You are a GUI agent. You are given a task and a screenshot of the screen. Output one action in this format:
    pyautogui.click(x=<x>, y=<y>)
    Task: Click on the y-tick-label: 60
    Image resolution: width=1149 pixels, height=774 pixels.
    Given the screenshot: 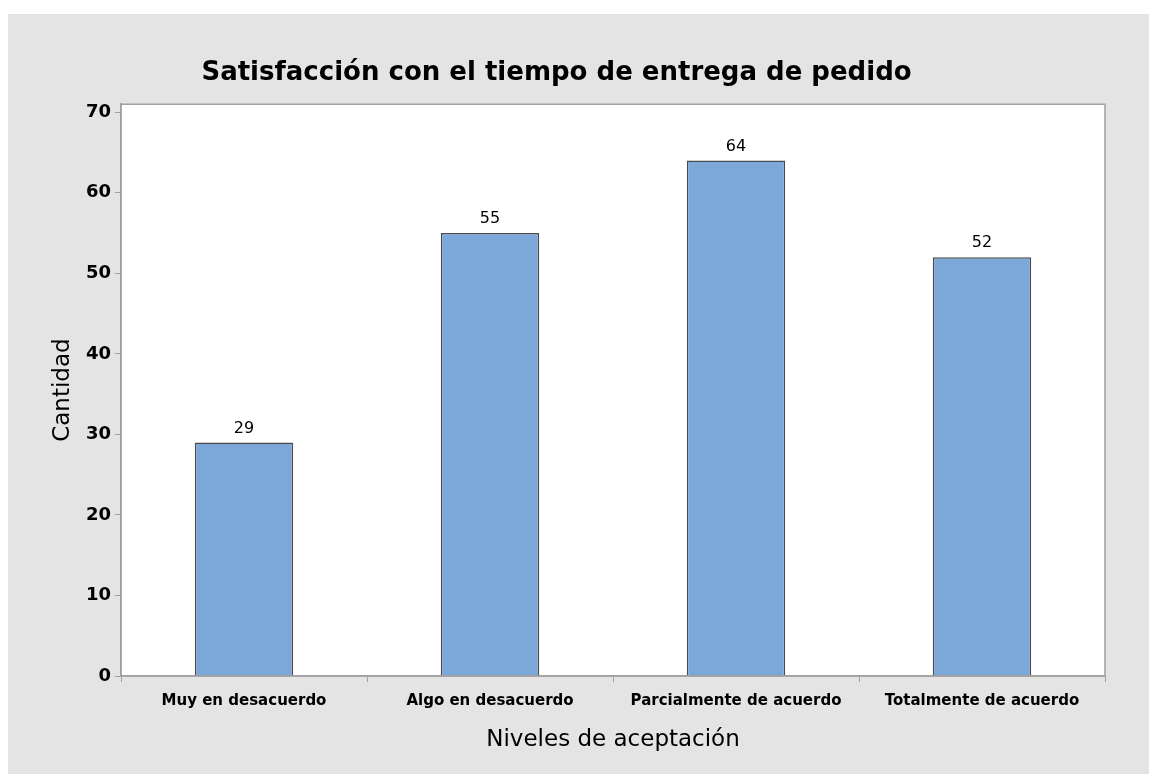 What is the action you would take?
    pyautogui.click(x=98, y=191)
    